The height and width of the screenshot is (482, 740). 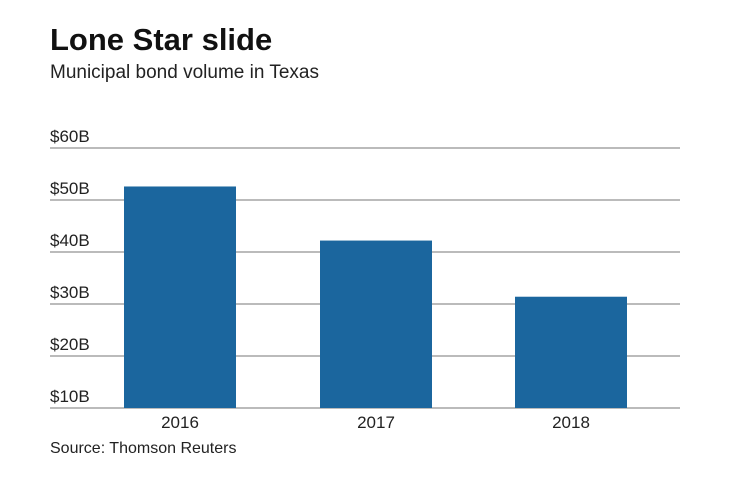 What do you see at coordinates (376, 422) in the screenshot?
I see `x-tick-label: 2017` at bounding box center [376, 422].